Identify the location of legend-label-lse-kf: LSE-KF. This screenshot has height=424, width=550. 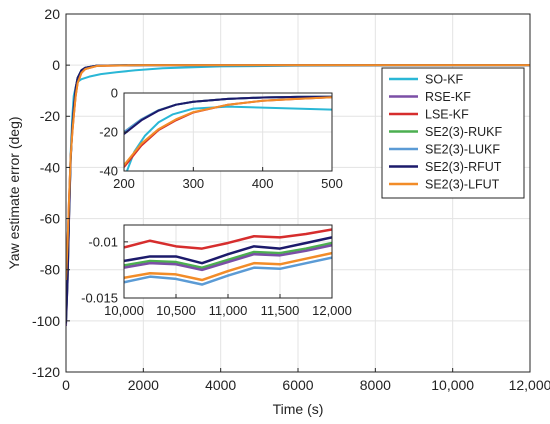
(447, 115).